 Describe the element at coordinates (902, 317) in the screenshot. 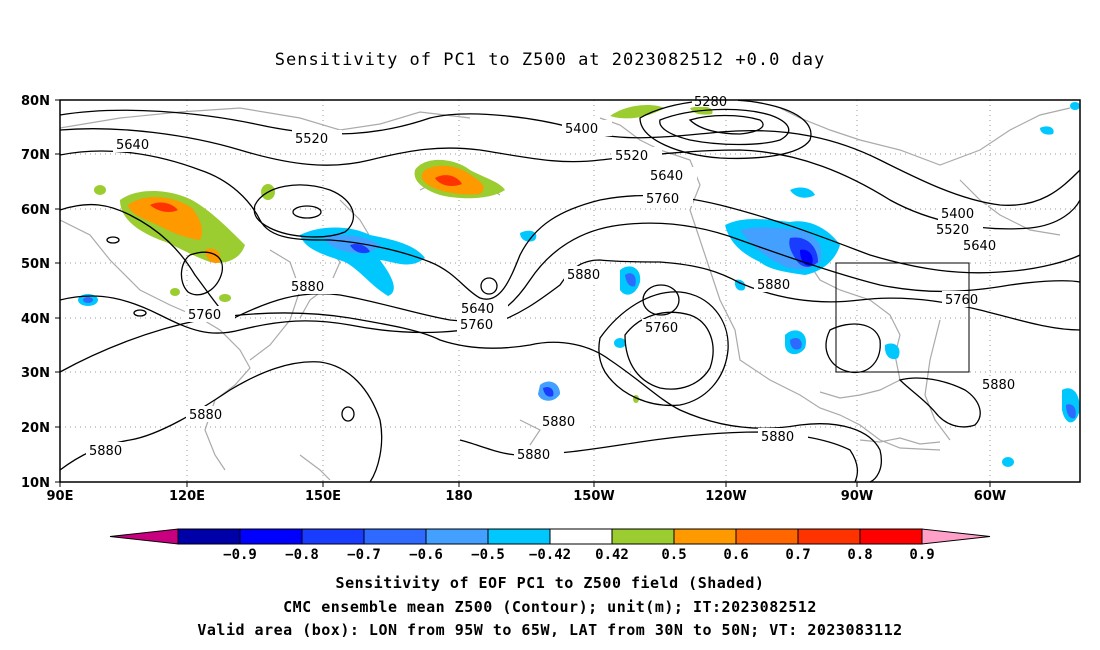

I see `valid-area-box` at that location.